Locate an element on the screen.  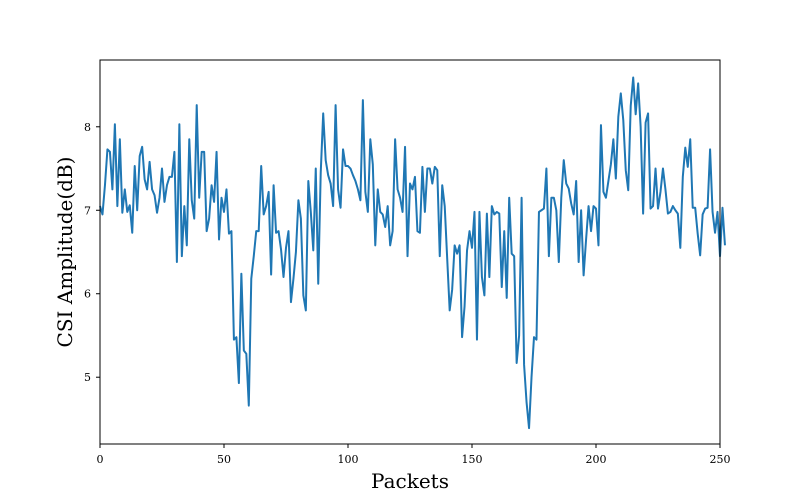
x-tick-label: 200 is located at coordinates (596, 459).